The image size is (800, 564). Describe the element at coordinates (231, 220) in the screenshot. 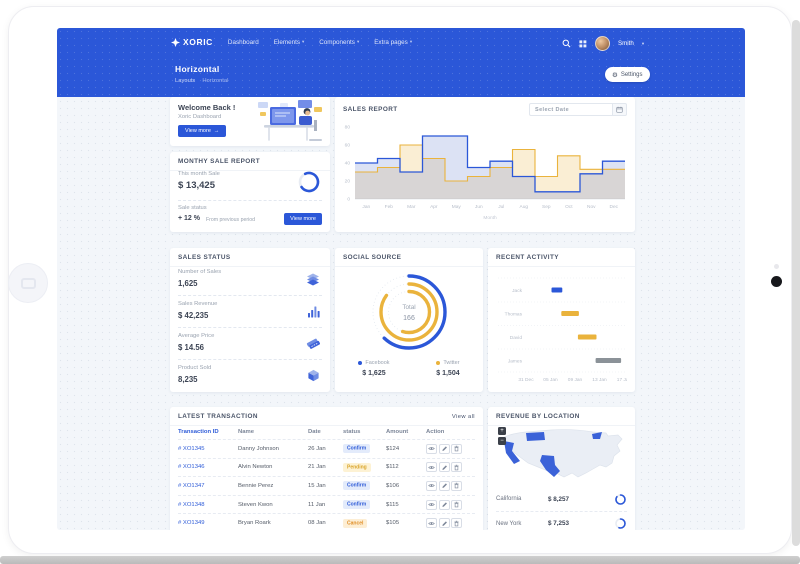

I see `sale-change-note: From previous period` at that location.